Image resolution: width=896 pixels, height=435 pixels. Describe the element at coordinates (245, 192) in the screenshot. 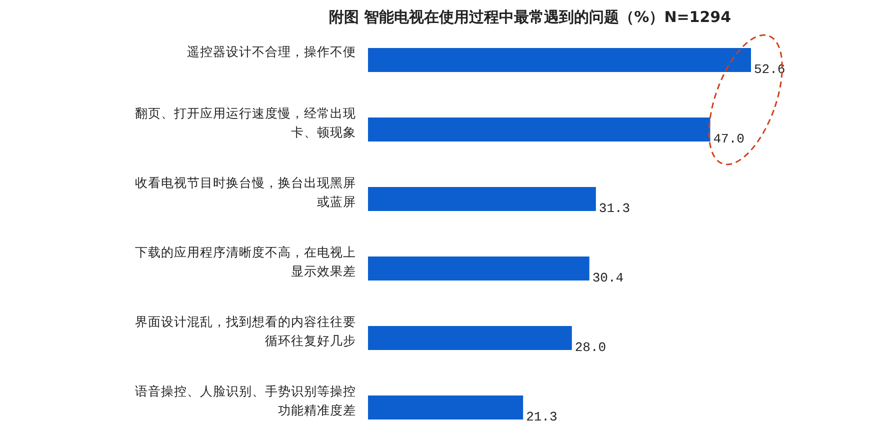

I see `y-tick-label: 收看电视节目时换台慢，换台出现黑屏或蓝屏` at that location.